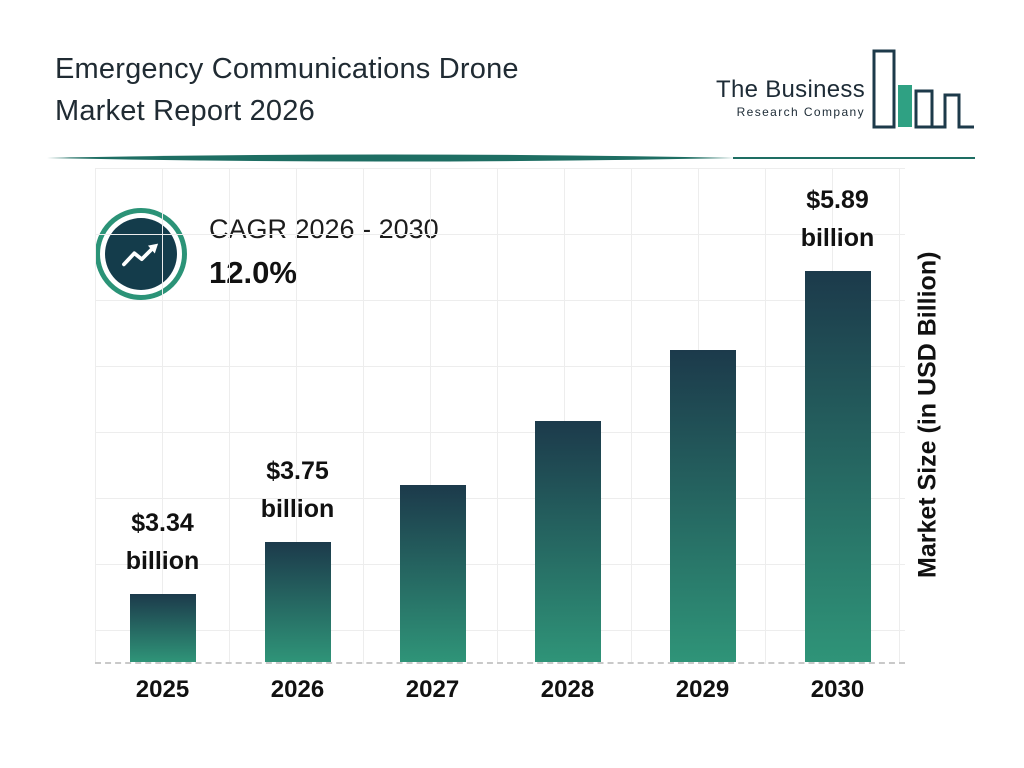  What do you see at coordinates (297, 415) in the screenshot?
I see `bar-column-2026: $3.75 billion` at bounding box center [297, 415].